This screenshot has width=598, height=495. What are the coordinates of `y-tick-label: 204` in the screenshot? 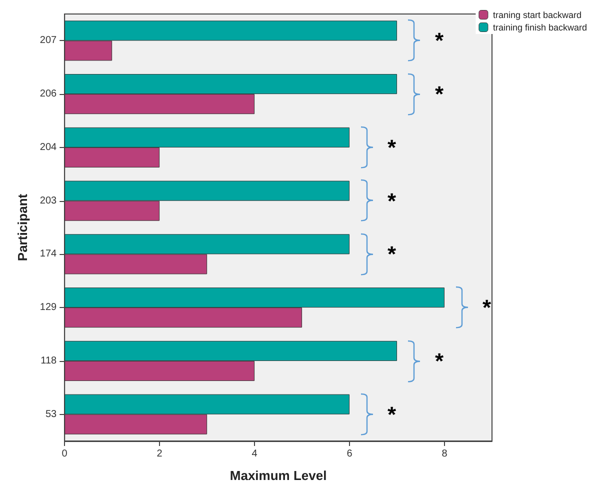 It's located at (49, 147).